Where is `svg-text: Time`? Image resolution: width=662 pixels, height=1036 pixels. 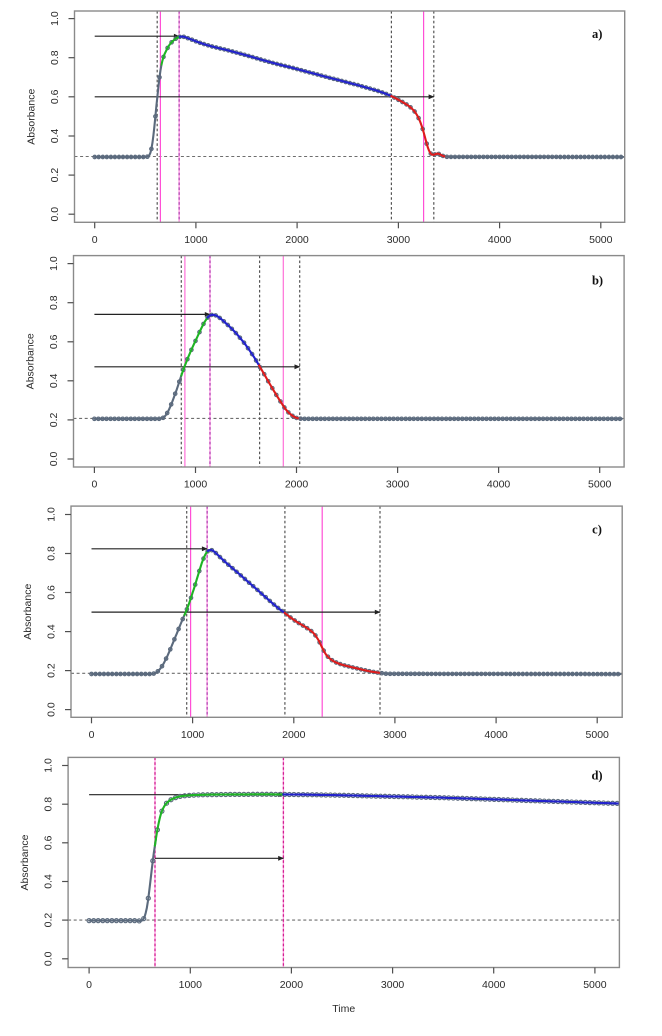
svg-text: Time is located at coordinates (343, 1009).